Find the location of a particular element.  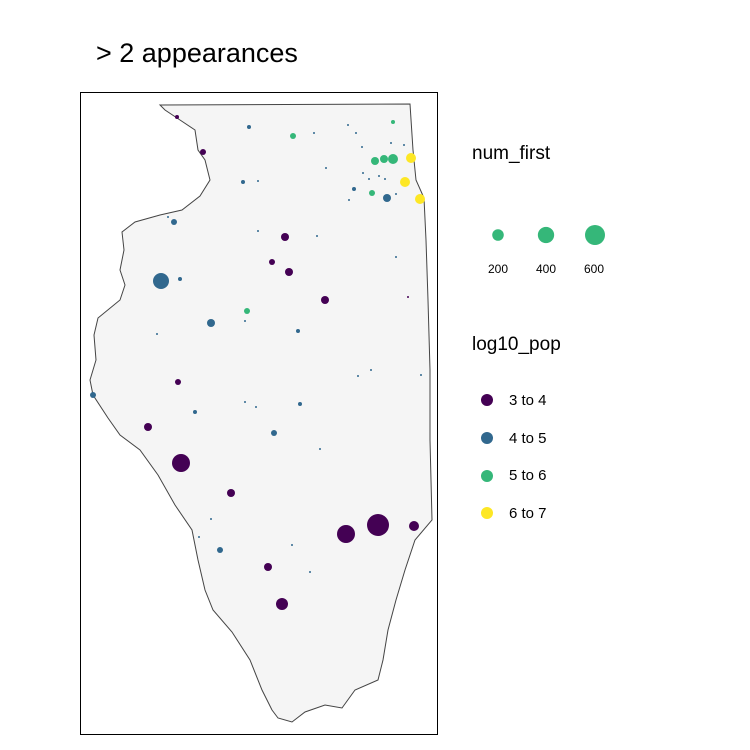

color-legend-label: 4 to 5 is located at coordinates (528, 438).